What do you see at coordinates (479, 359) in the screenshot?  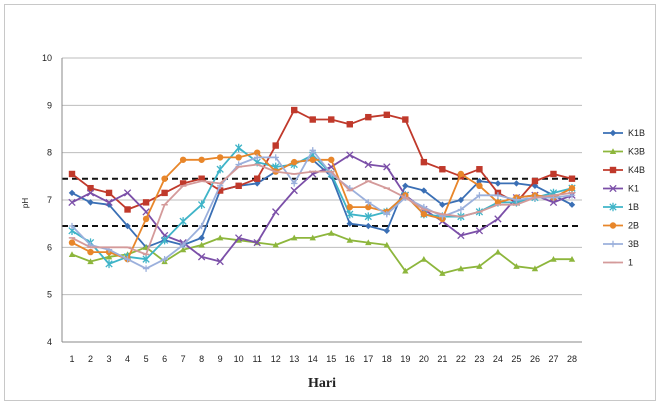 I see `x-tick-label: 23` at bounding box center [479, 359].